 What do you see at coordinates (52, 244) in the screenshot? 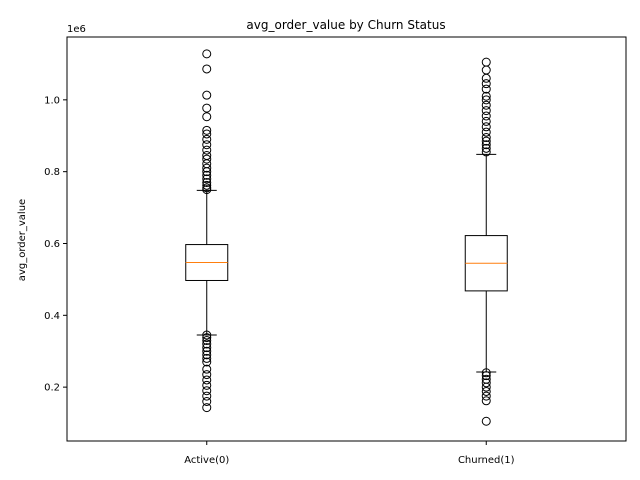
I see `y-tick-label: 0.6` at bounding box center [52, 244].